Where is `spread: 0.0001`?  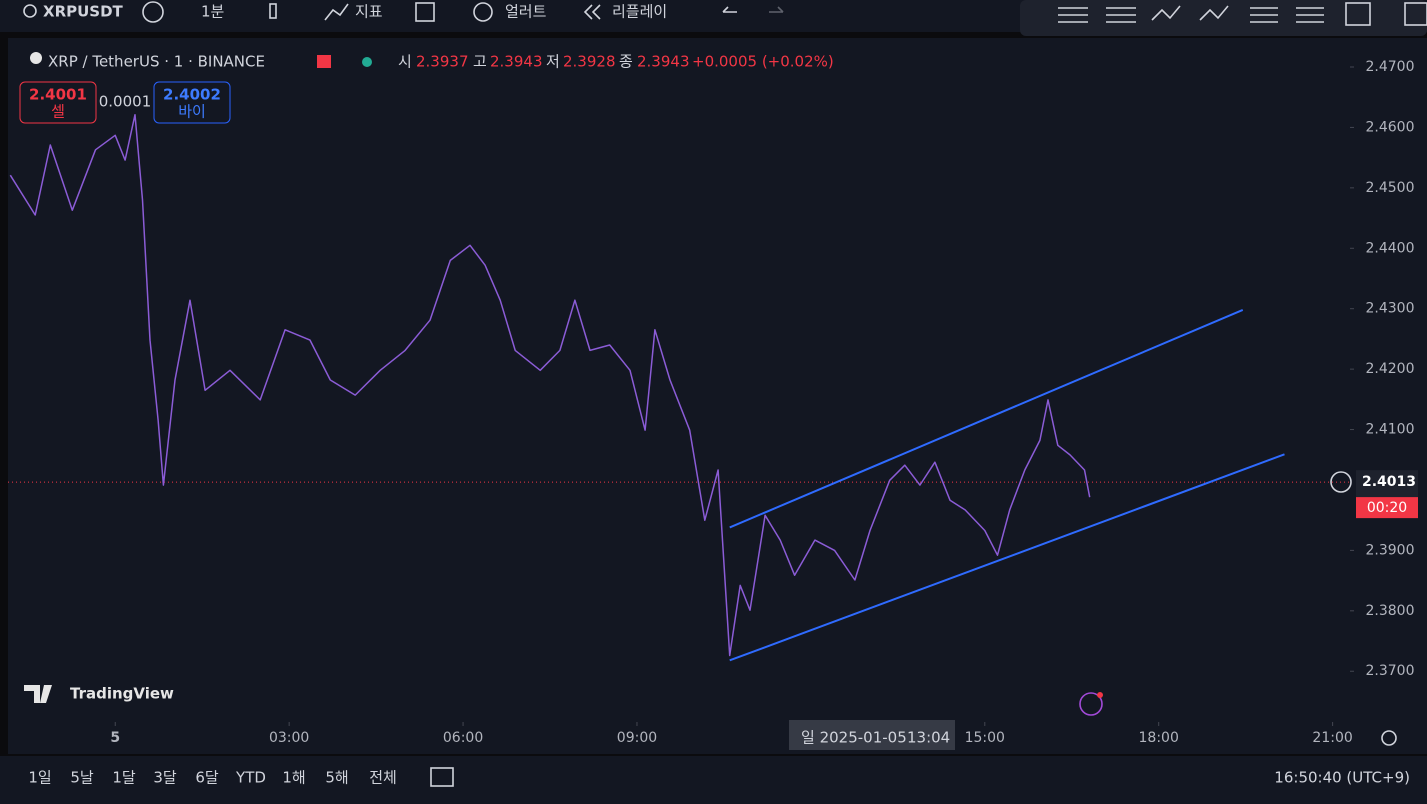 spread: 0.0001 is located at coordinates (125, 102).